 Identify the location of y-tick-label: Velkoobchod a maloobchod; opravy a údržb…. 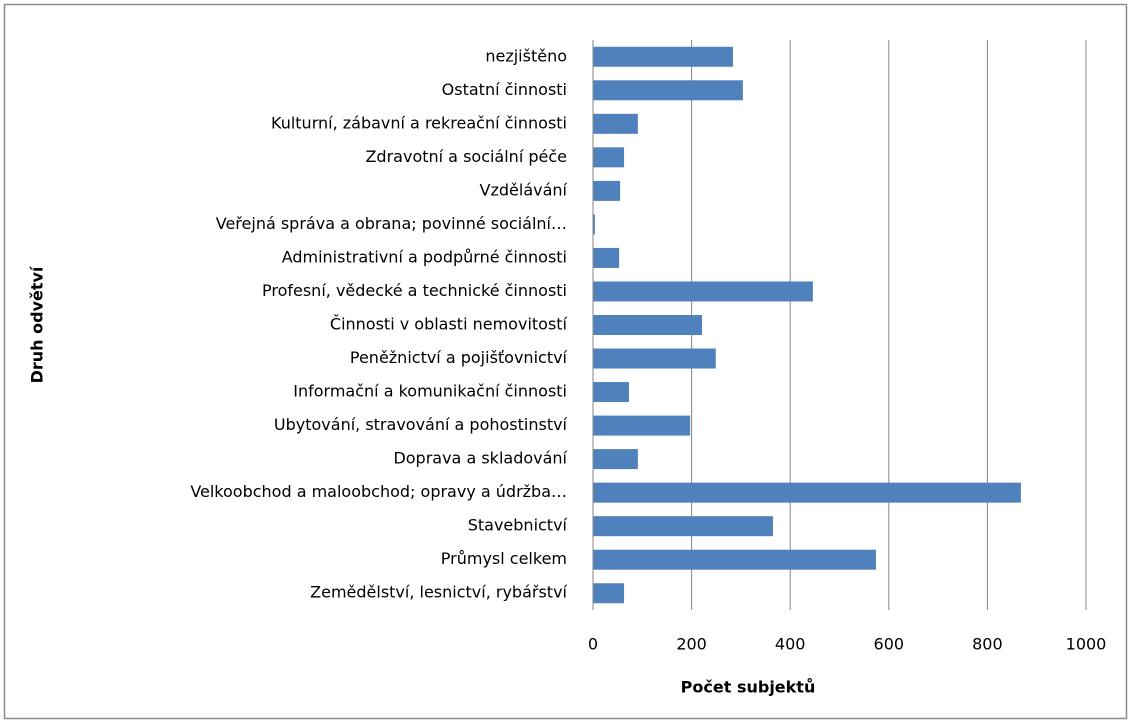
(378, 491).